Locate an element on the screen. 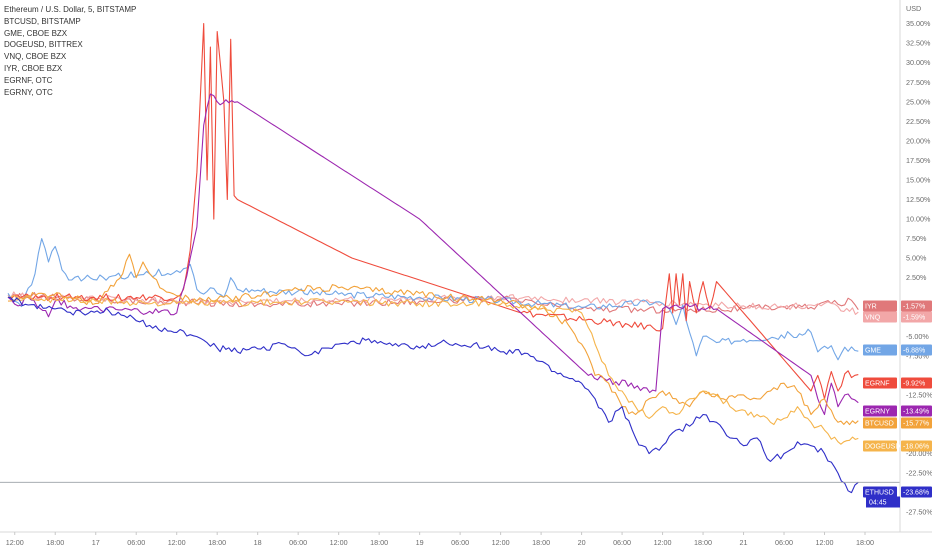 This screenshot has width=932, height=550. series-value-tag: -1.57% is located at coordinates (914, 307).